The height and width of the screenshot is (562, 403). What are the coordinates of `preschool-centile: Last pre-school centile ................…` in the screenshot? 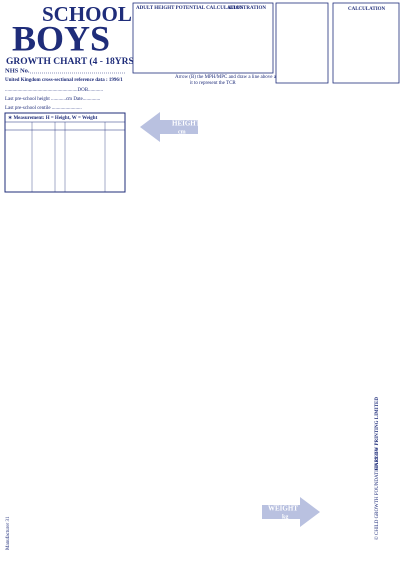 It's located at (43, 108).